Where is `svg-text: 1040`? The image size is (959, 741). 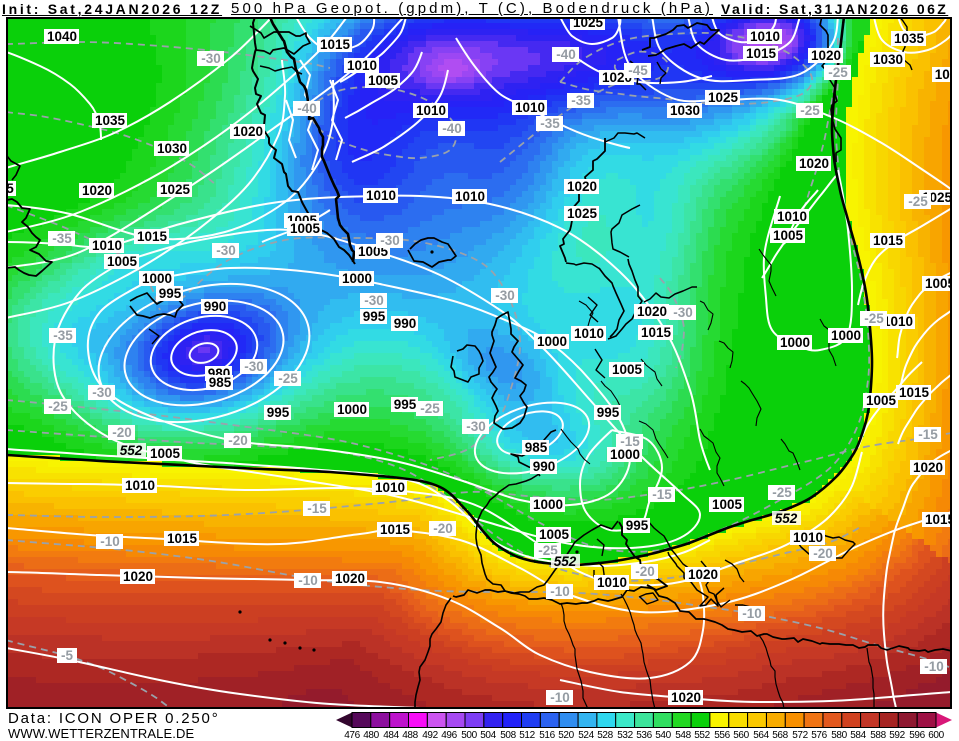 svg-text: 1040 is located at coordinates (62, 36).